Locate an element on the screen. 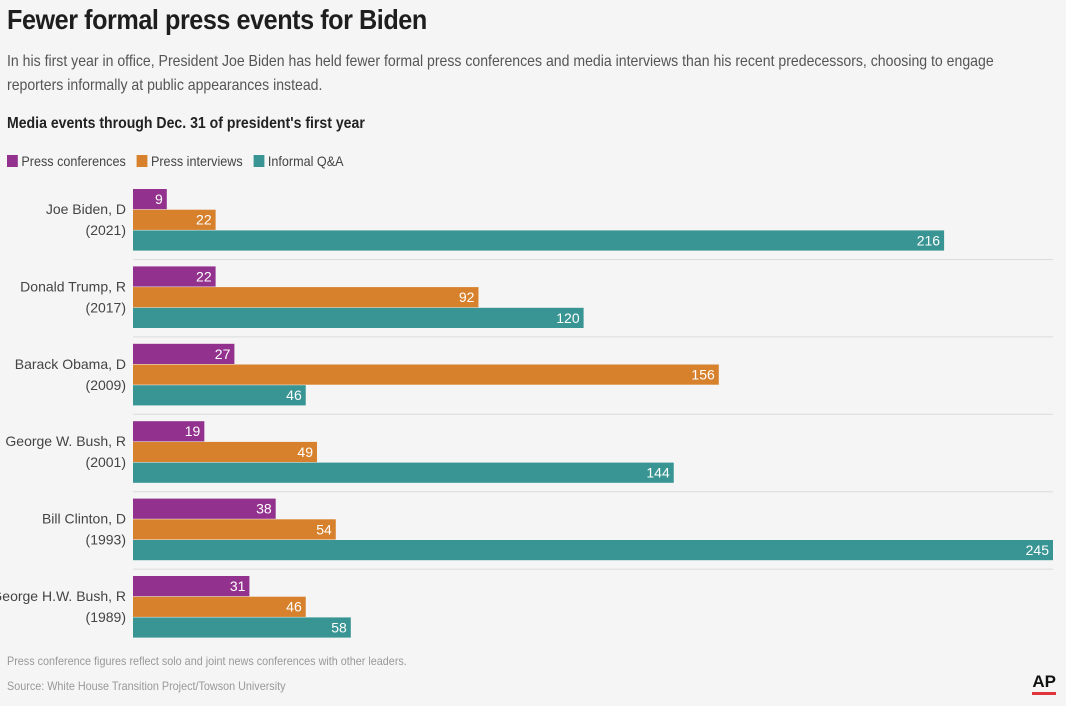 The image size is (1066, 706). data-label-press-interviews: 49 is located at coordinates (305, 452).